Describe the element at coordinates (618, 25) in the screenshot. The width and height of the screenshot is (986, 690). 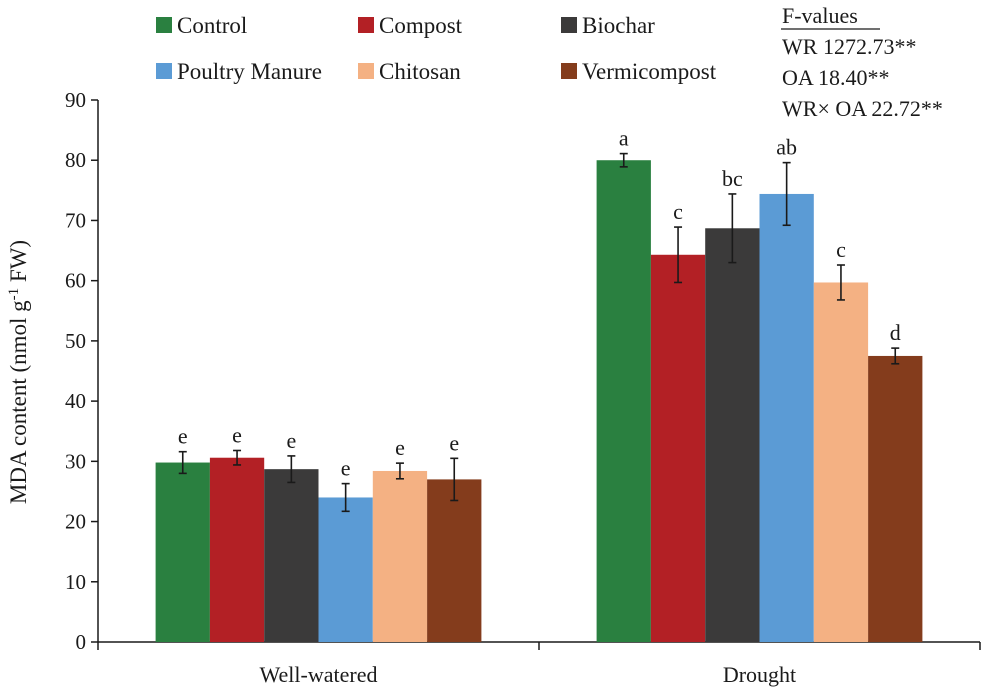
I see `legend-label-biochar: Biochar` at that location.